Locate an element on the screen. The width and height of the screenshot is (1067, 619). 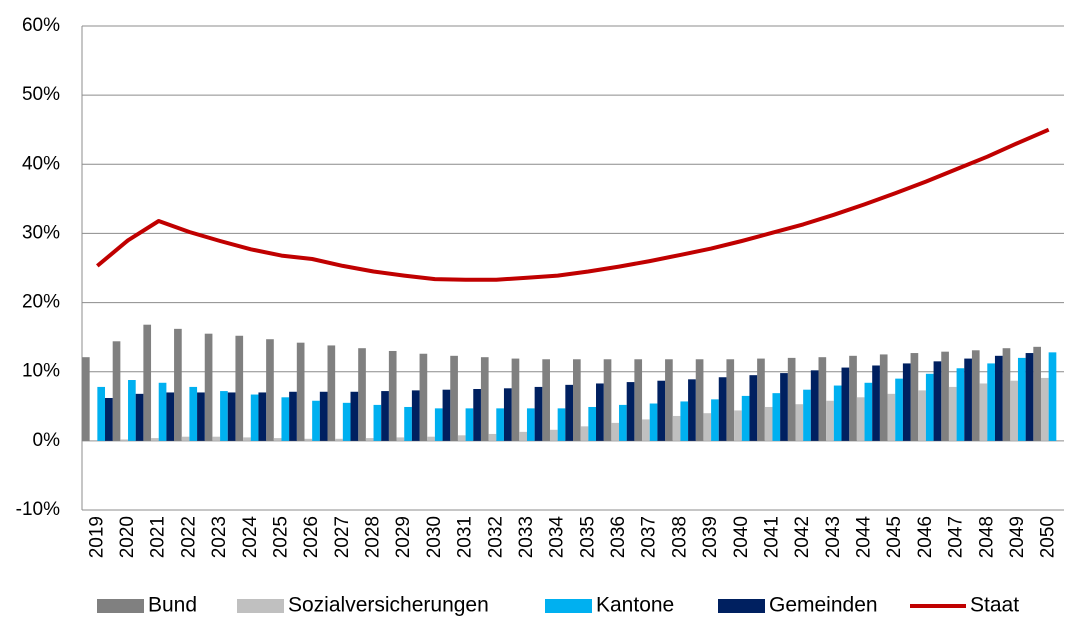
x-tick-label: 2019 is located at coordinates (96, 537).